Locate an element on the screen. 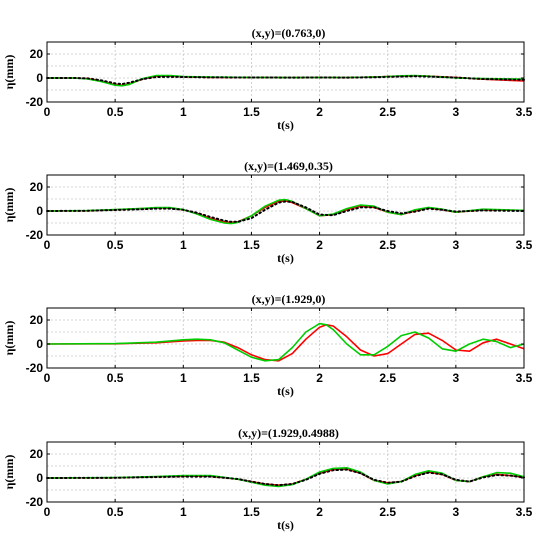 The image size is (542, 550). subplot-title: (x,y)=(1.929,0) is located at coordinates (289, 299).